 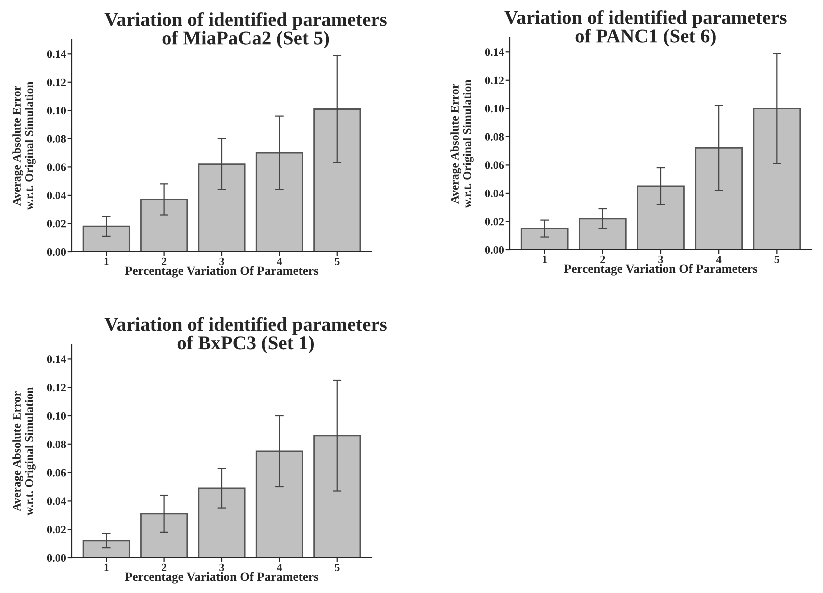 I want to click on chart-title: Variation of identified parameters of PANC1 (Set 6), so click(x=645, y=28).